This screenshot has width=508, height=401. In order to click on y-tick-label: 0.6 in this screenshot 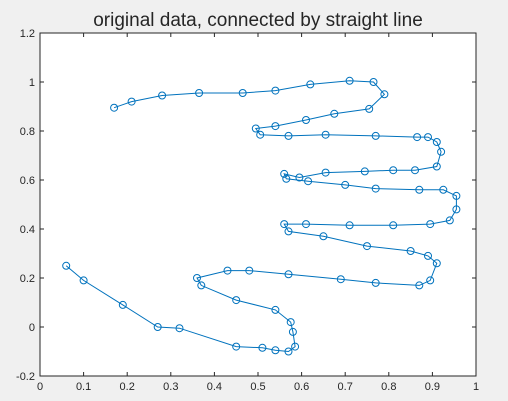, I will do `click(27, 181)`.